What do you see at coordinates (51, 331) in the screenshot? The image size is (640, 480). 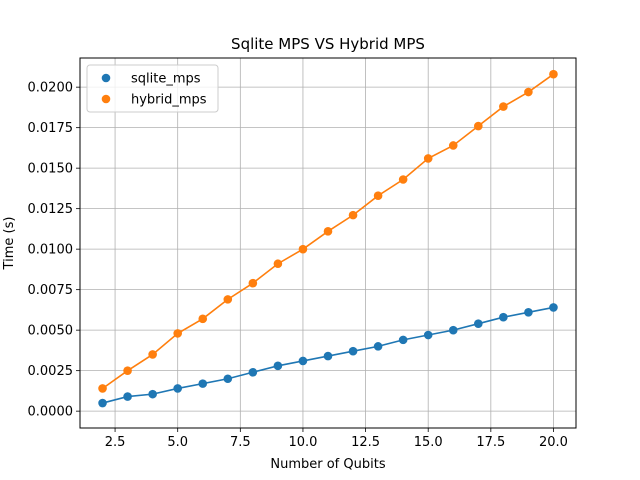 I see `y-tick-label: 0.0050` at bounding box center [51, 331].